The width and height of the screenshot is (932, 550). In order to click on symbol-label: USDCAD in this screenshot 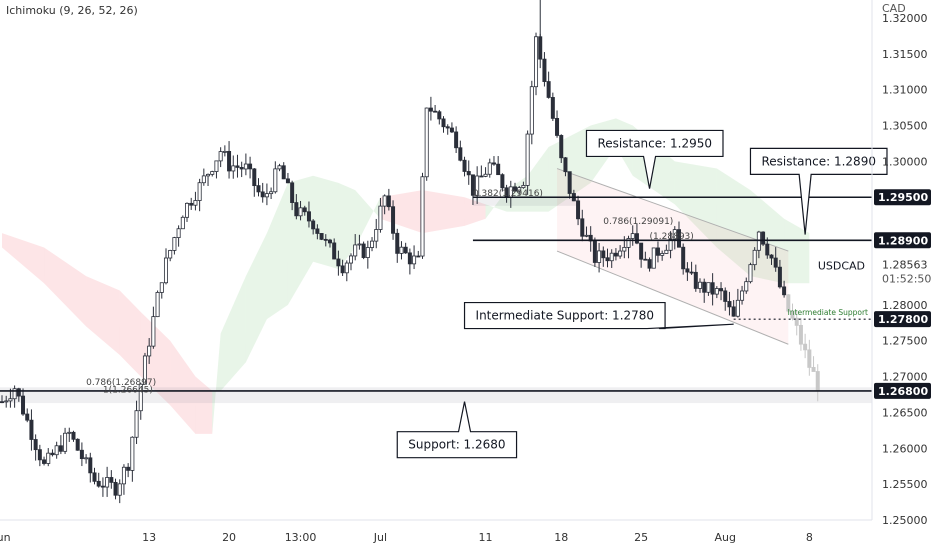, I will do `click(841, 265)`.